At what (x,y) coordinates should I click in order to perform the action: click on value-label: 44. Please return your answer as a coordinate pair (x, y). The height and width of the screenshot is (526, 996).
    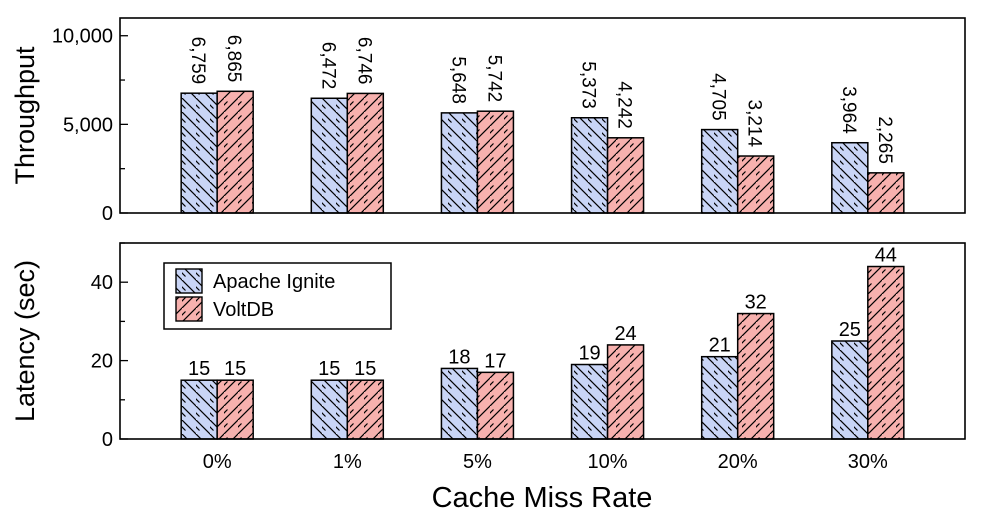
    Looking at the image, I should click on (886, 256).